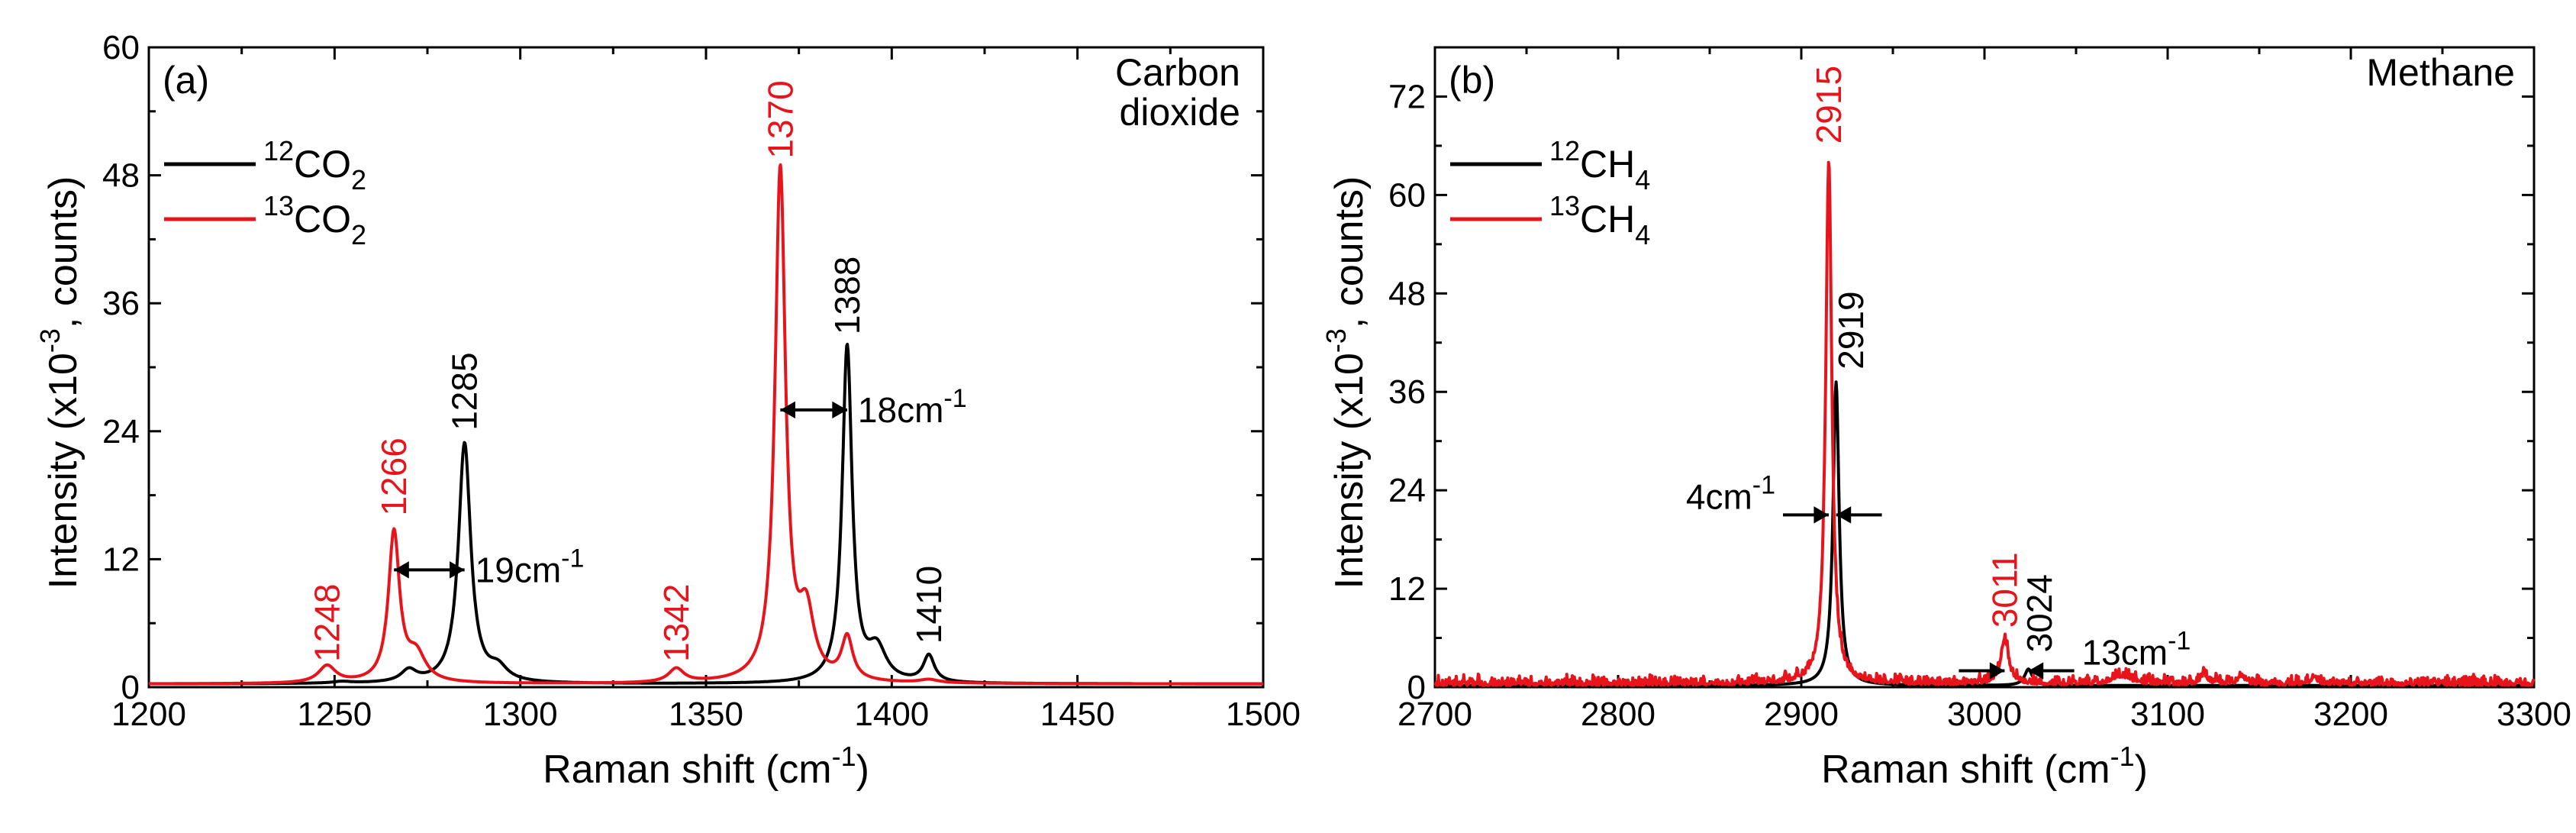  Describe the element at coordinates (1077, 714) in the screenshot. I see `x-tick-label: 1450` at that location.